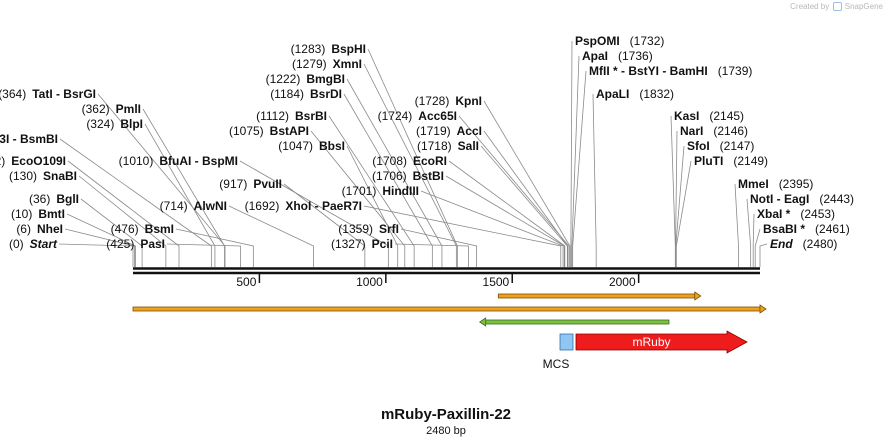 This screenshot has height=445, width=893. Describe the element at coordinates (579, 168) in the screenshot. I see `site-connector-mfli` at that location.